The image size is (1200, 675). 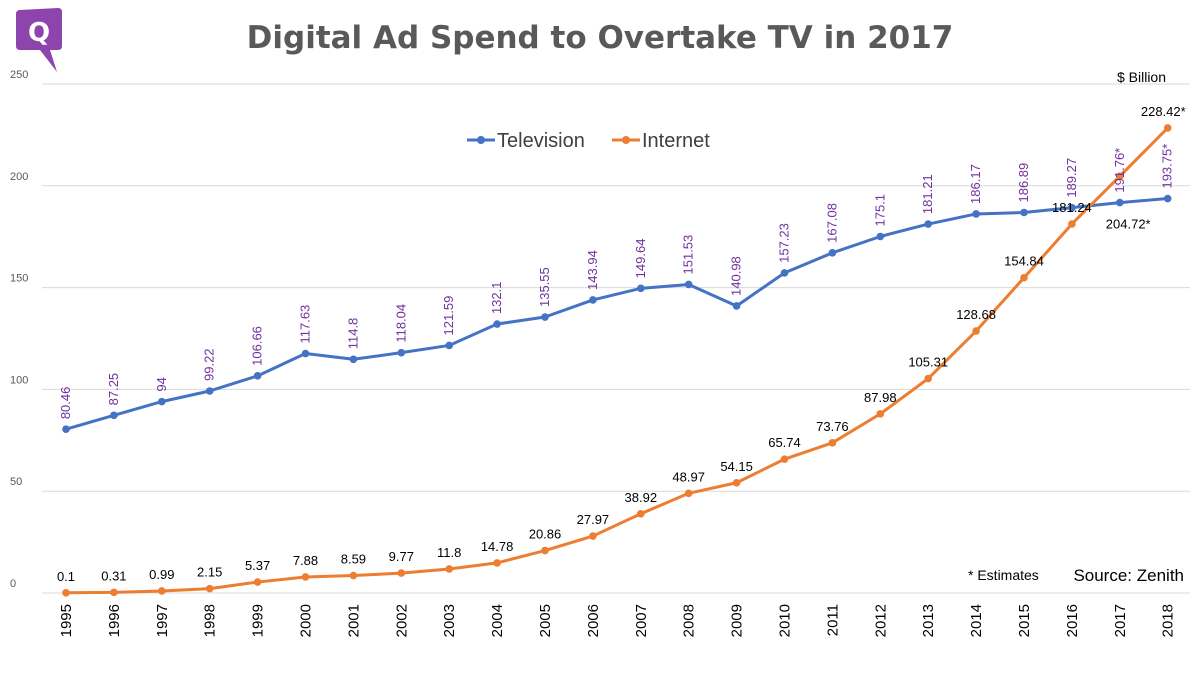 What do you see at coordinates (16, 482) in the screenshot?
I see `y-tick-label: 50` at bounding box center [16, 482].